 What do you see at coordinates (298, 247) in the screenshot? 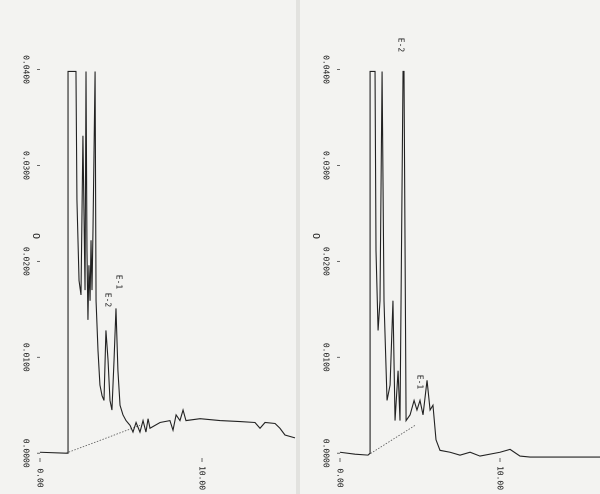
I see `page-fold` at bounding box center [298, 247].